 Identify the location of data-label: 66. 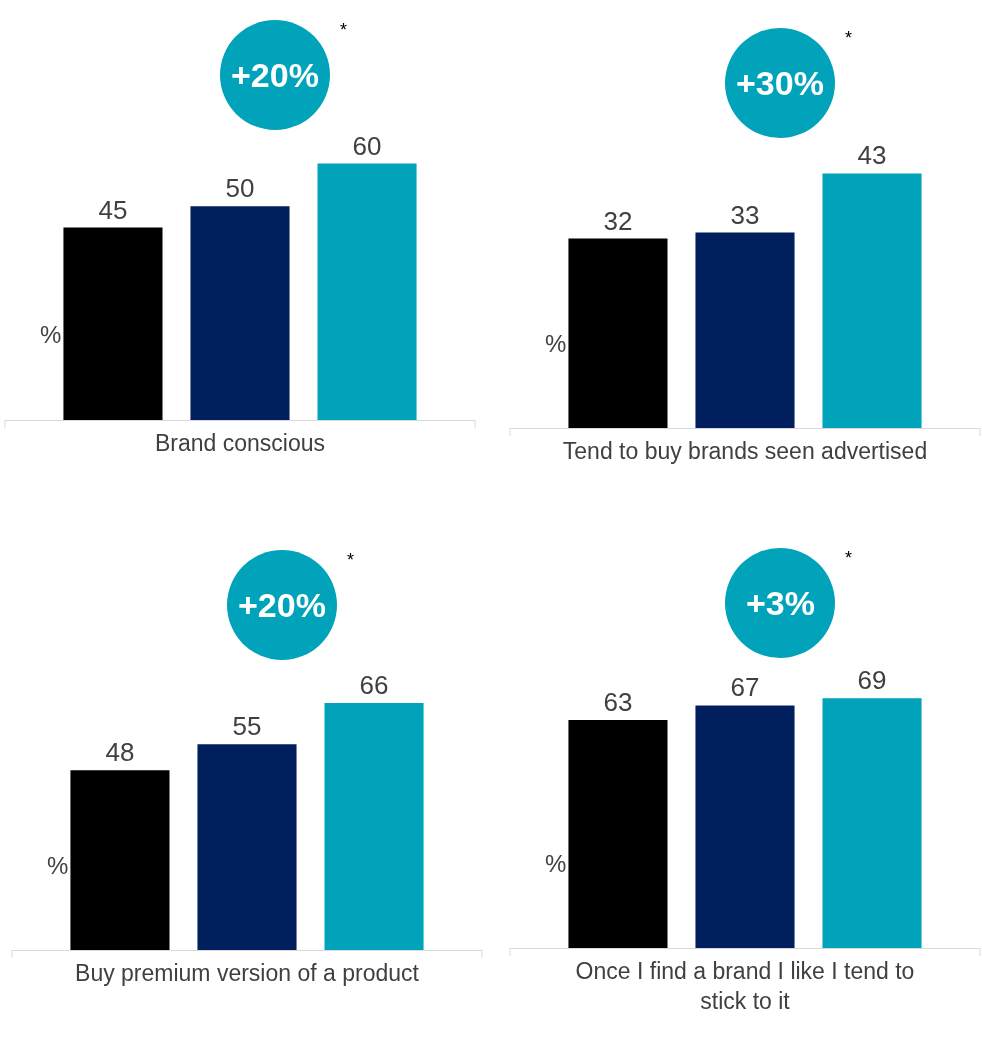
(374, 685).